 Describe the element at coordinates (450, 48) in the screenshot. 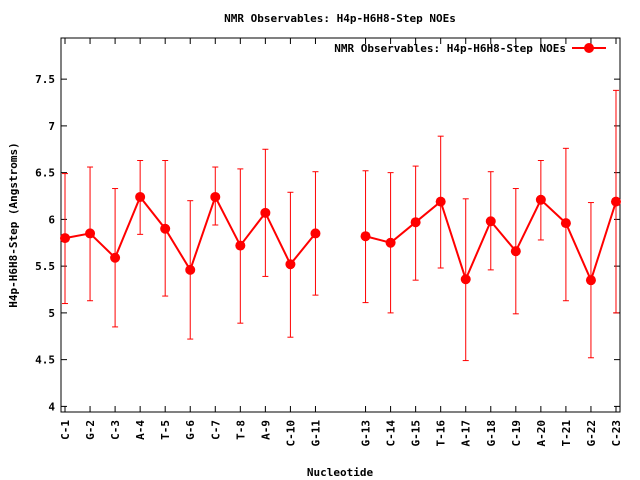

I see `legend-label: NMR Observables: H4p-H6H8-Step NOEs` at that location.